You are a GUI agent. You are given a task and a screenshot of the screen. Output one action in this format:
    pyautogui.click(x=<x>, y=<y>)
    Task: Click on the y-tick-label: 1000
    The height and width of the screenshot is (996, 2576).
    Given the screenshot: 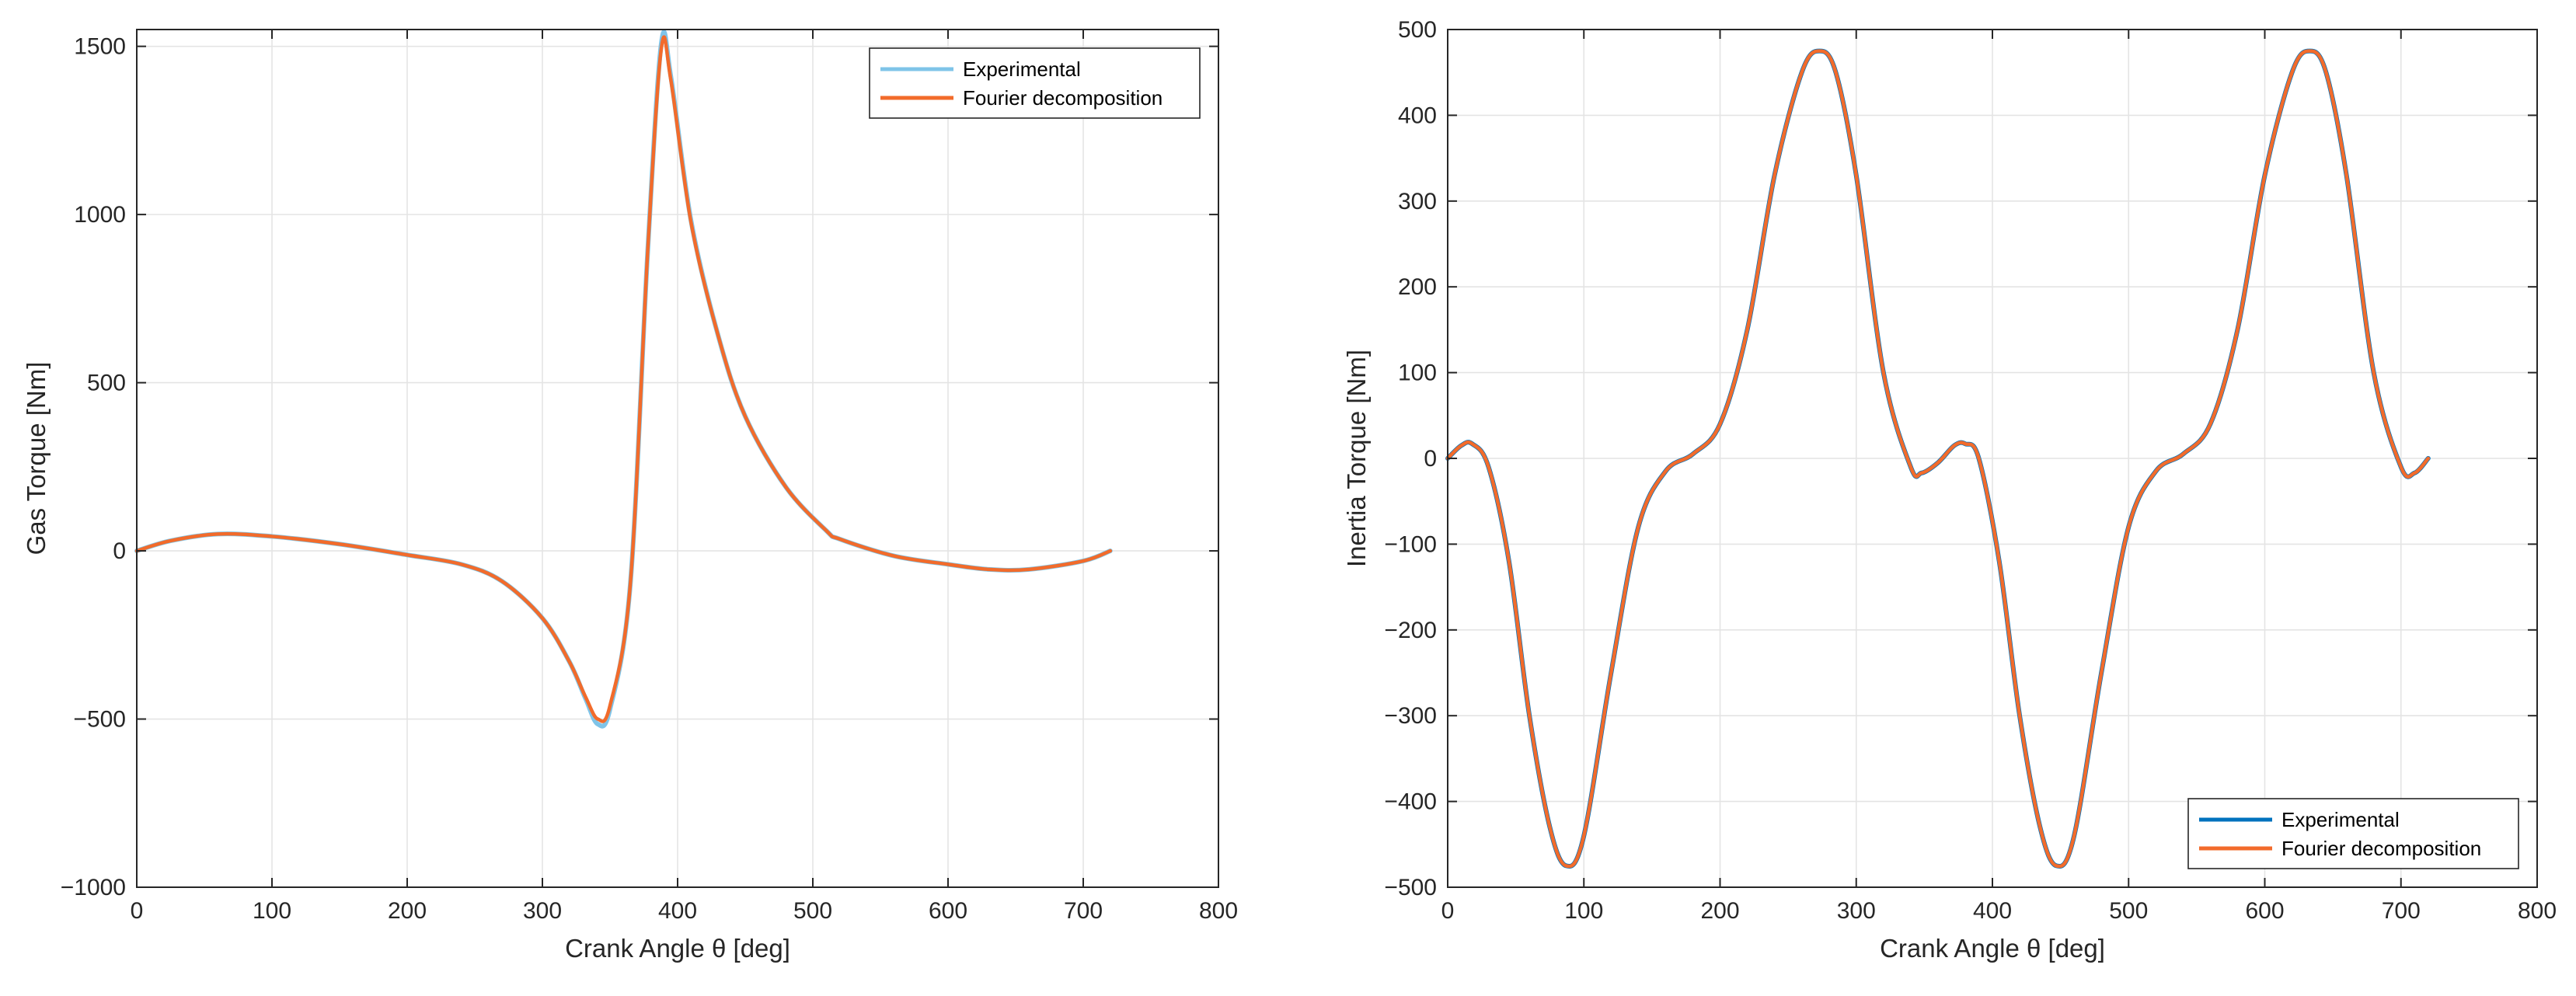 What is the action you would take?
    pyautogui.click(x=100, y=215)
    